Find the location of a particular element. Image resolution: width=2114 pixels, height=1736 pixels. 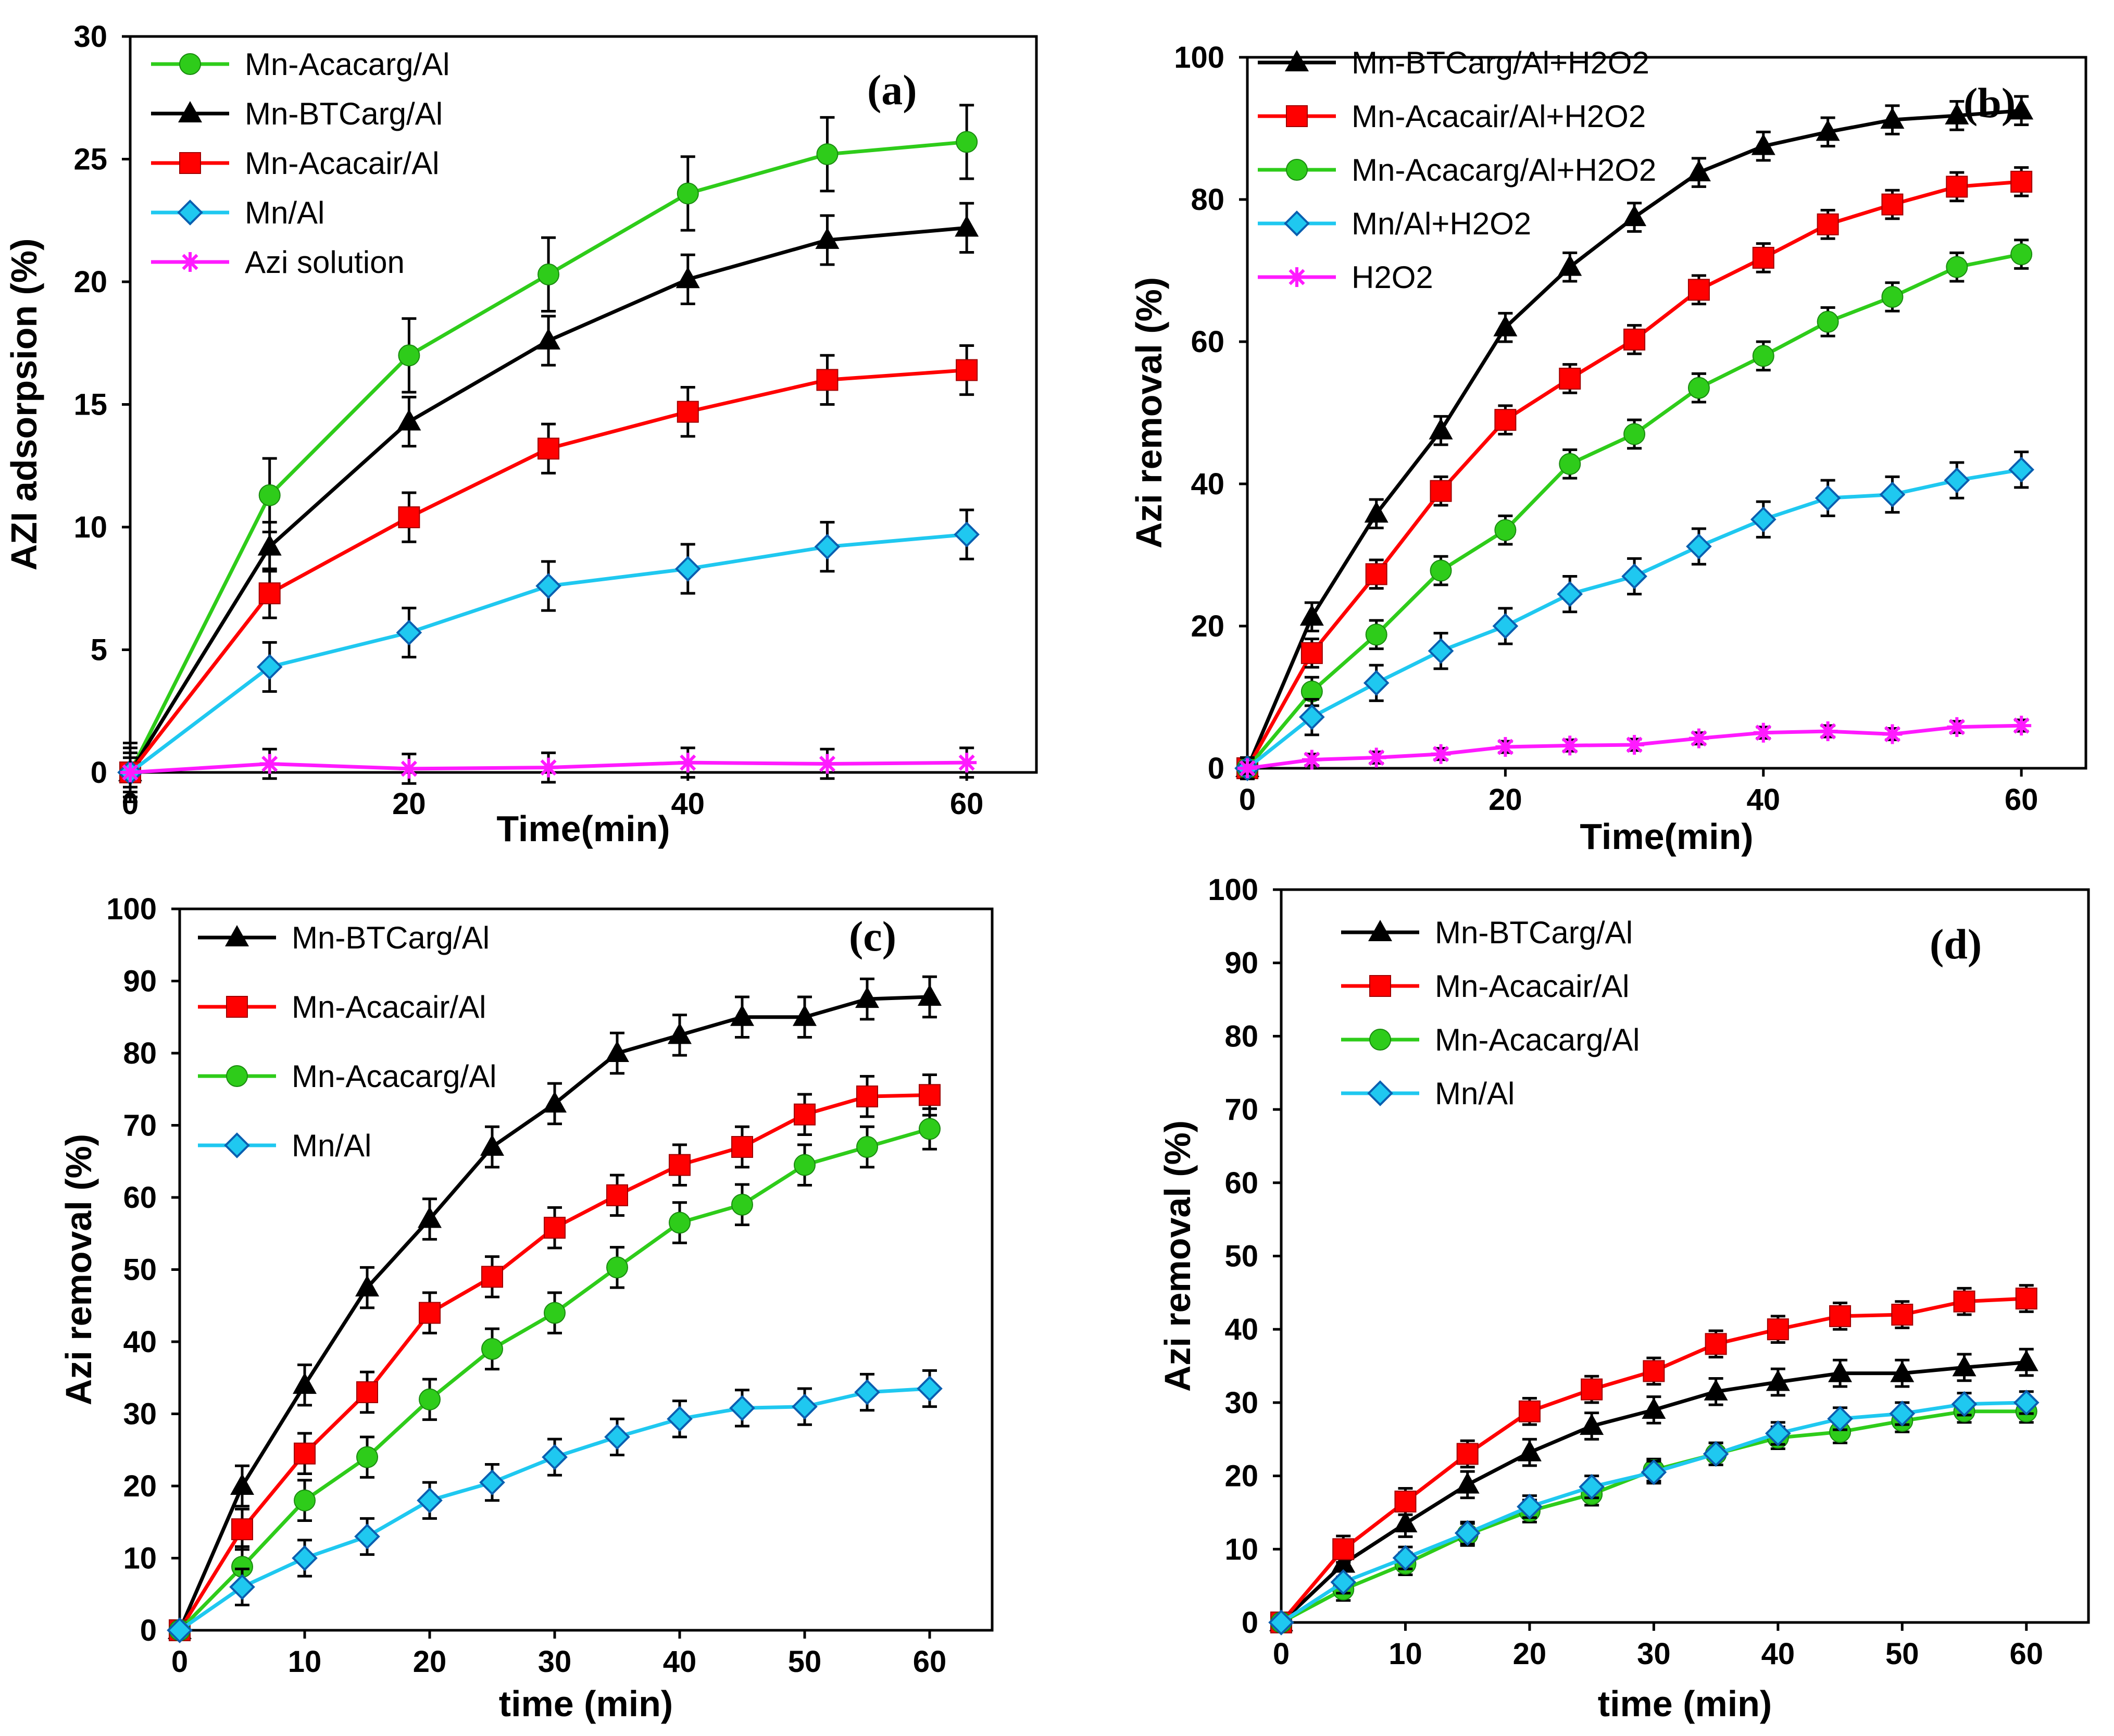

x-tick-label: 30 is located at coordinates (1654, 1654).